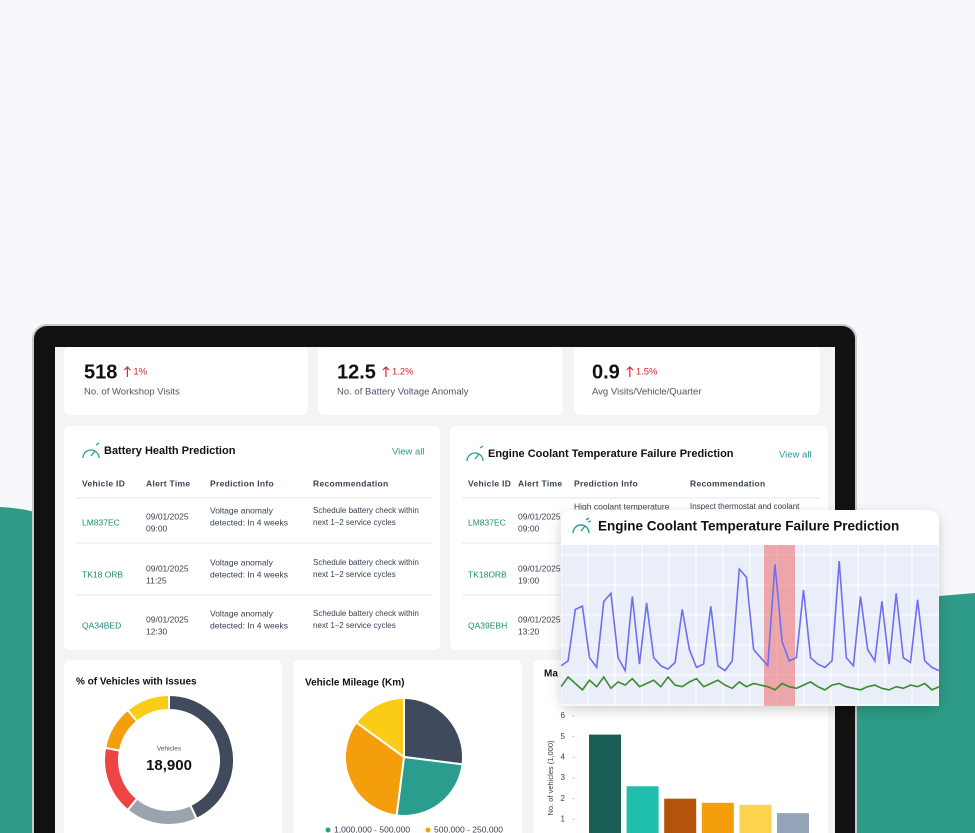 The height and width of the screenshot is (833, 975). I want to click on center-value: 18,900, so click(169, 765).